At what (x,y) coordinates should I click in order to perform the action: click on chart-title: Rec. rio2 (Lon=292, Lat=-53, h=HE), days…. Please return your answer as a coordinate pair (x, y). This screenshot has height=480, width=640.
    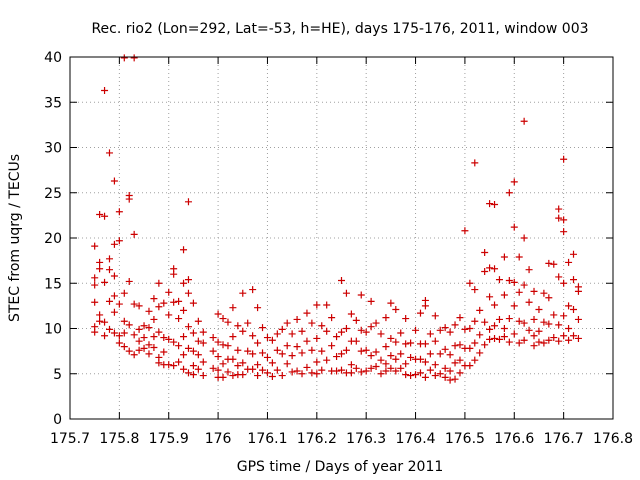
    Looking at the image, I should click on (339, 29).